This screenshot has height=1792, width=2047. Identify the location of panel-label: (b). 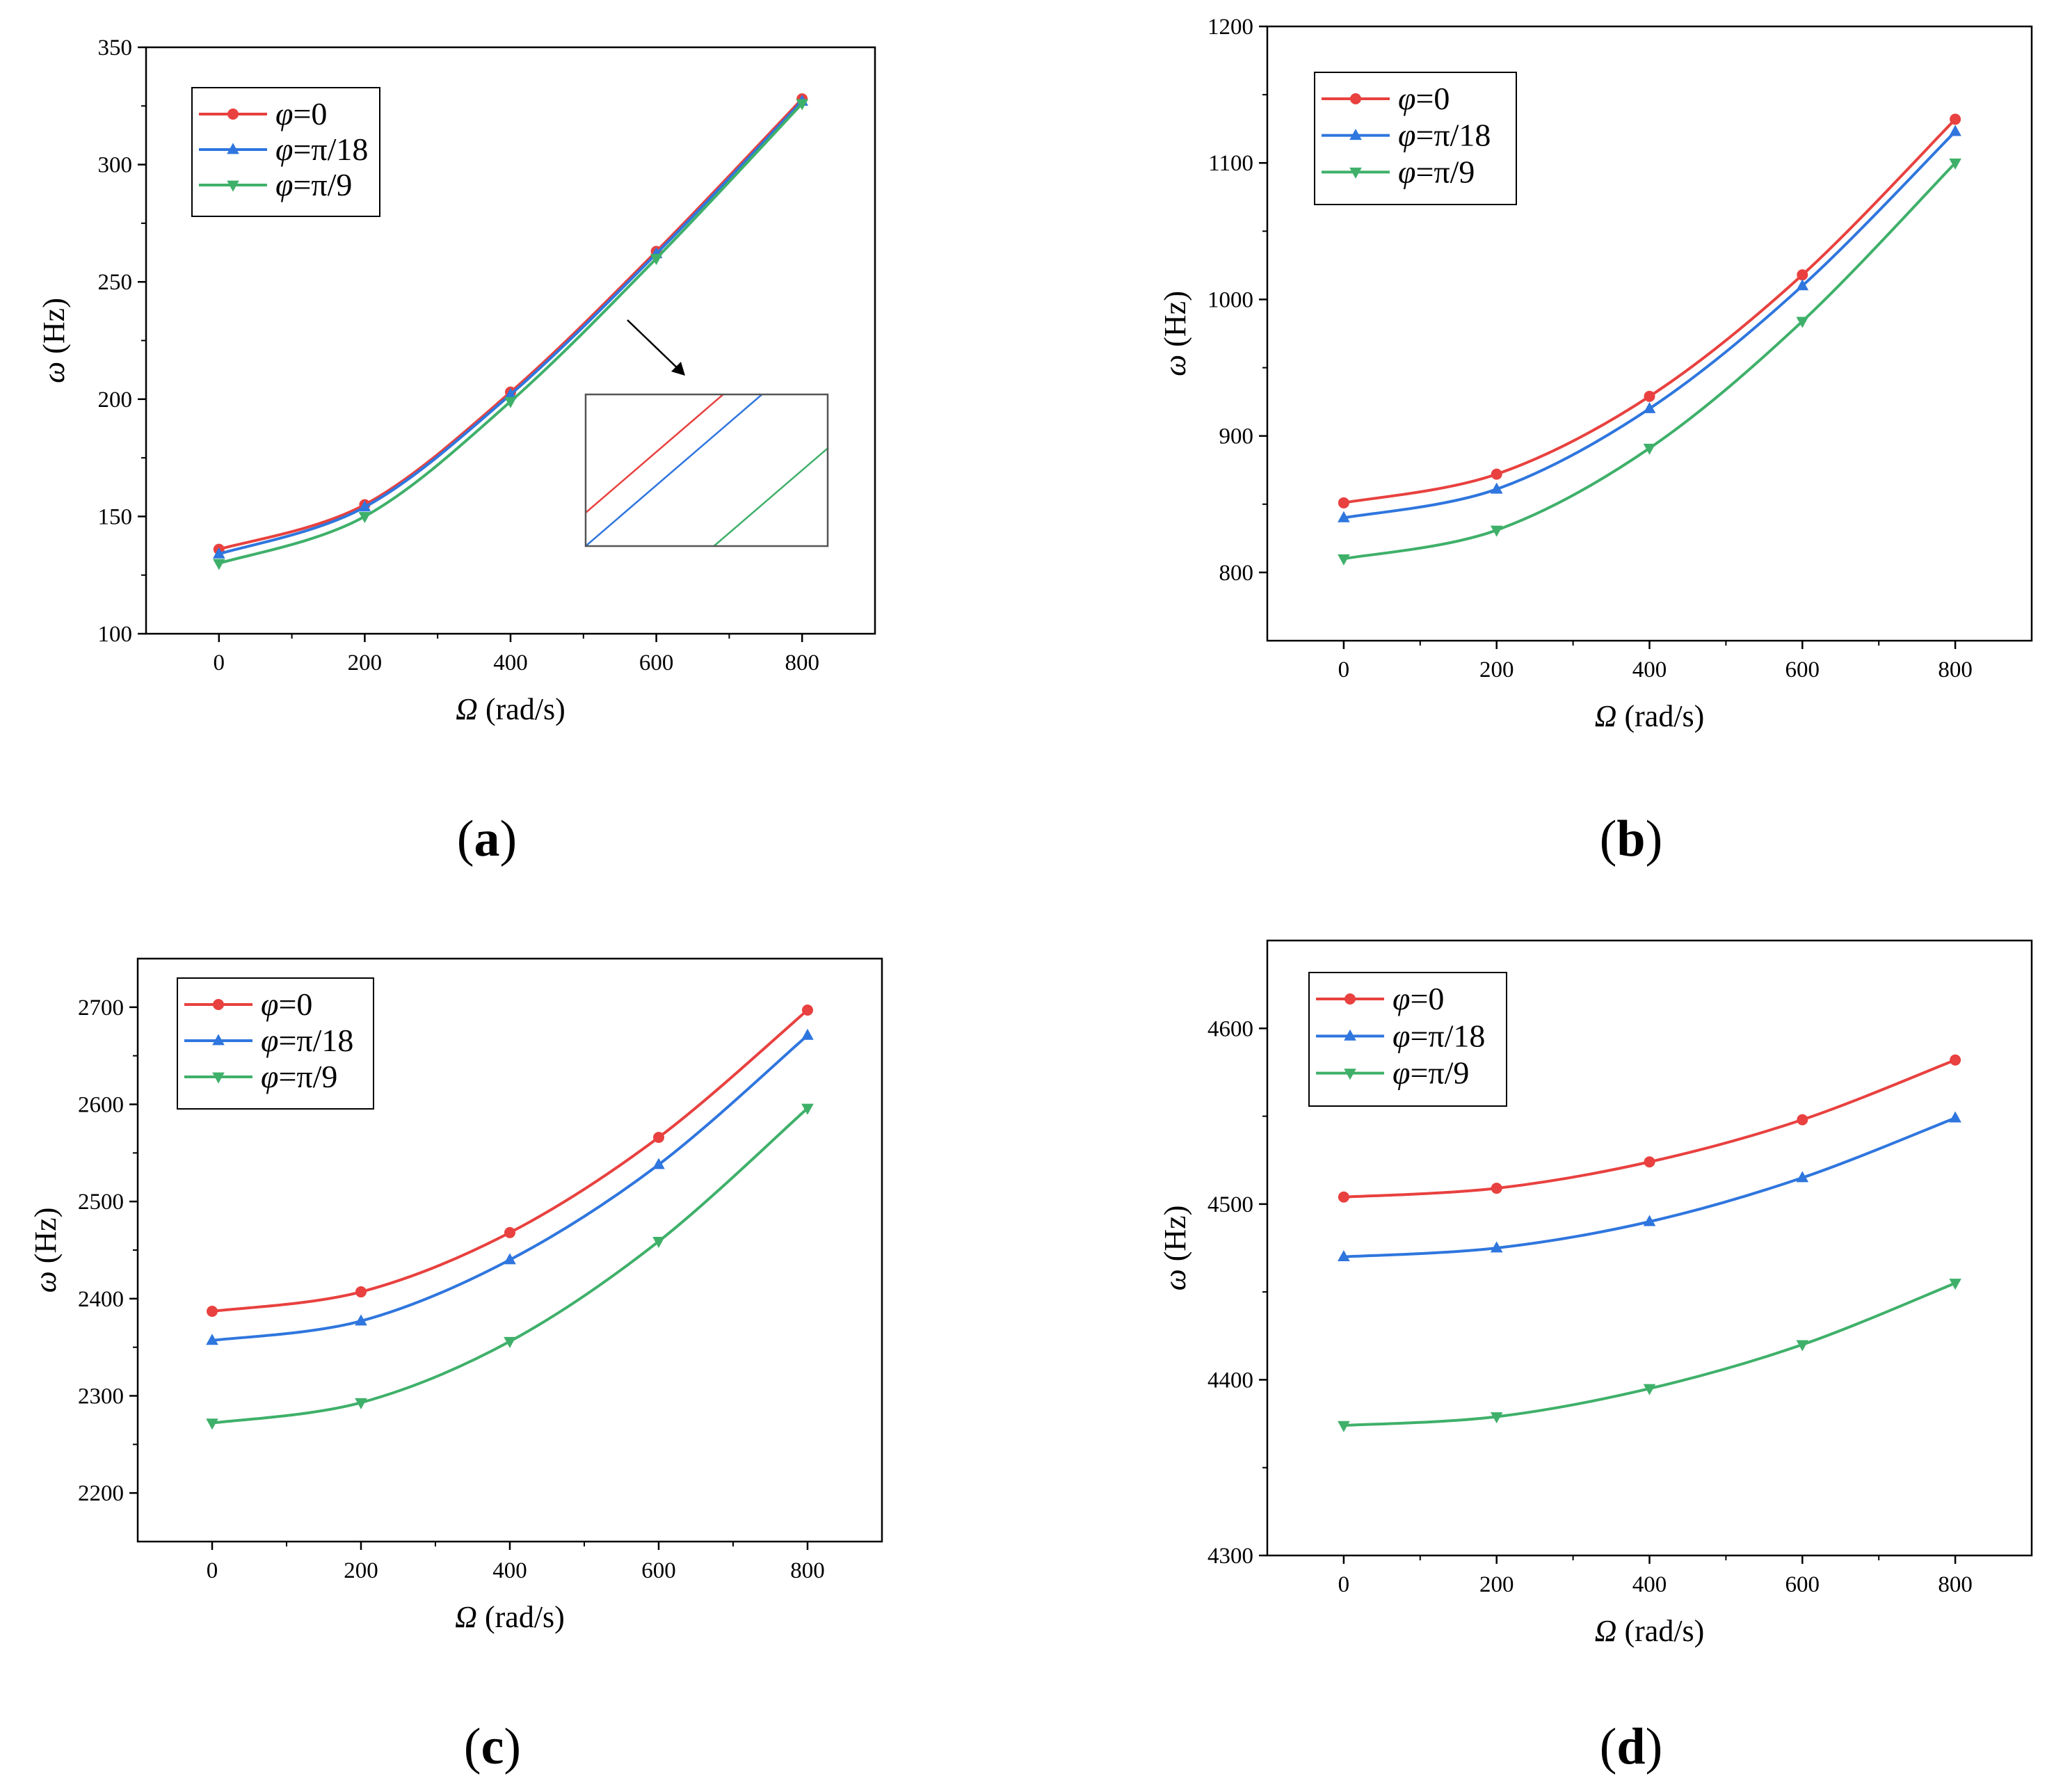
(1631, 838).